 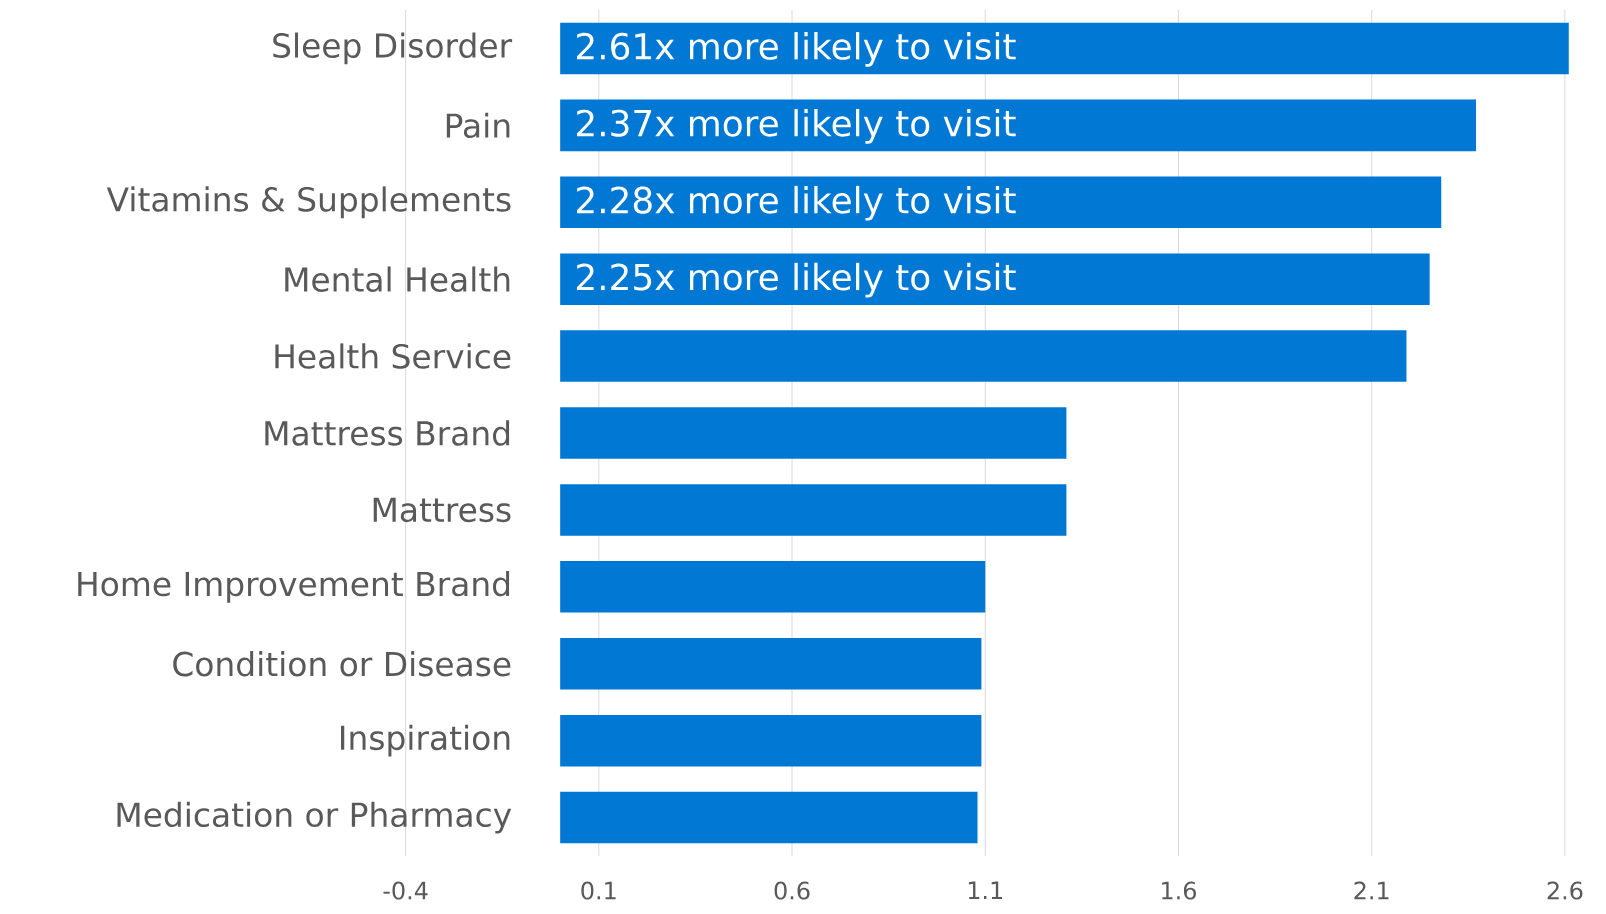 What do you see at coordinates (393, 356) in the screenshot?
I see `y-tick-label: Health Service` at bounding box center [393, 356].